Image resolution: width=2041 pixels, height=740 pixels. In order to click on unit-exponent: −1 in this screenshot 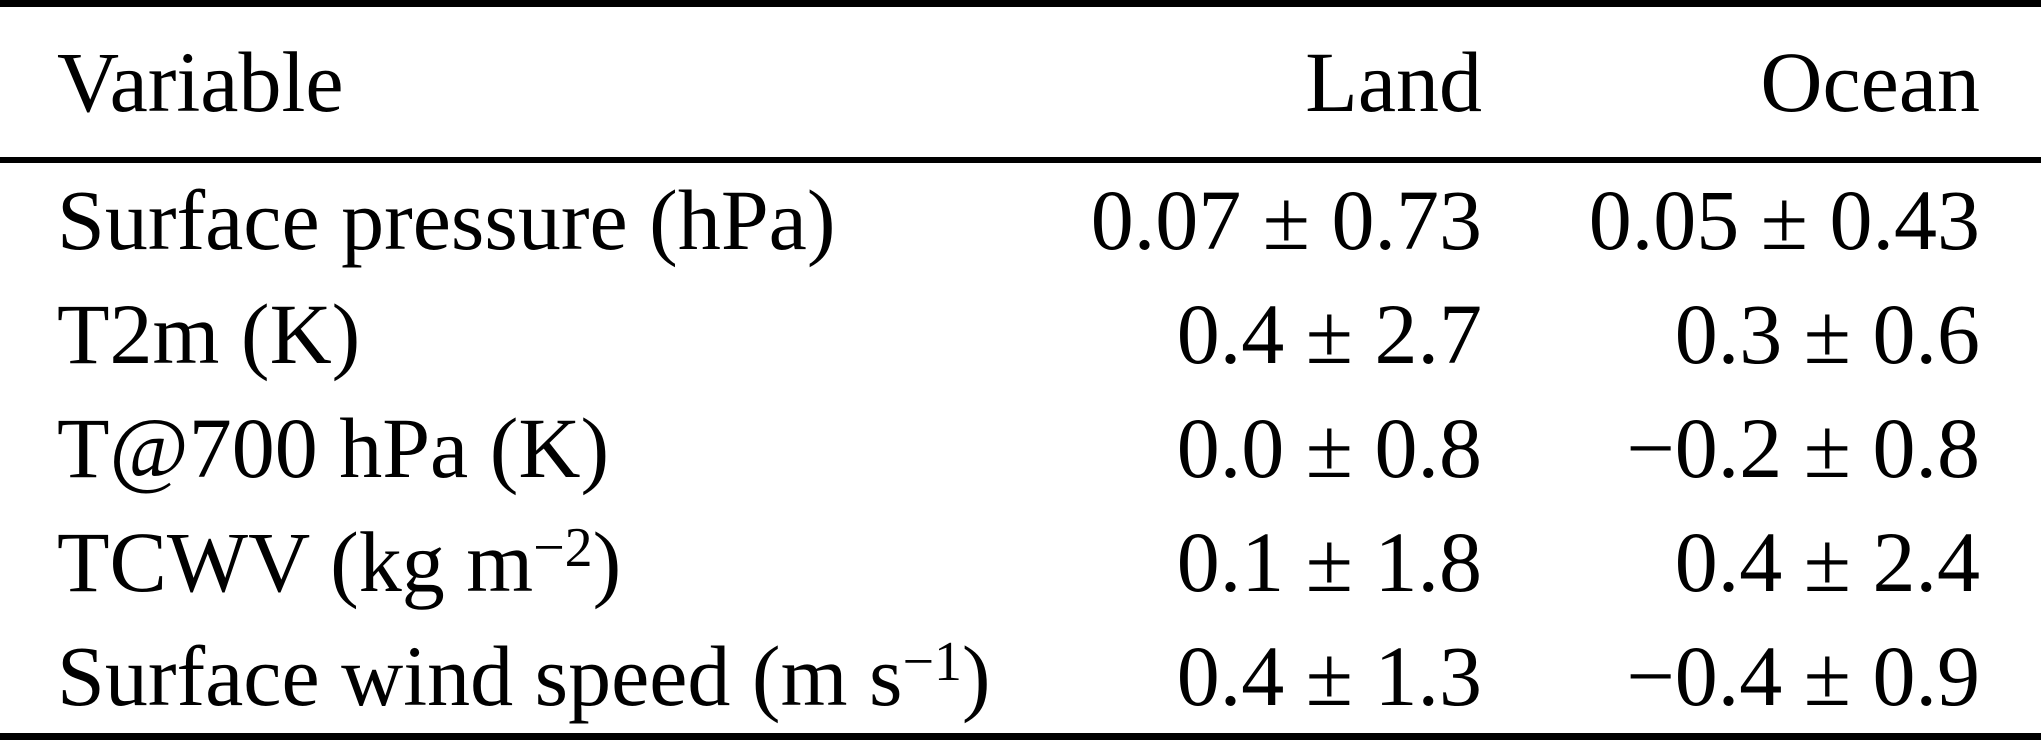, I will do `click(932, 661)`.